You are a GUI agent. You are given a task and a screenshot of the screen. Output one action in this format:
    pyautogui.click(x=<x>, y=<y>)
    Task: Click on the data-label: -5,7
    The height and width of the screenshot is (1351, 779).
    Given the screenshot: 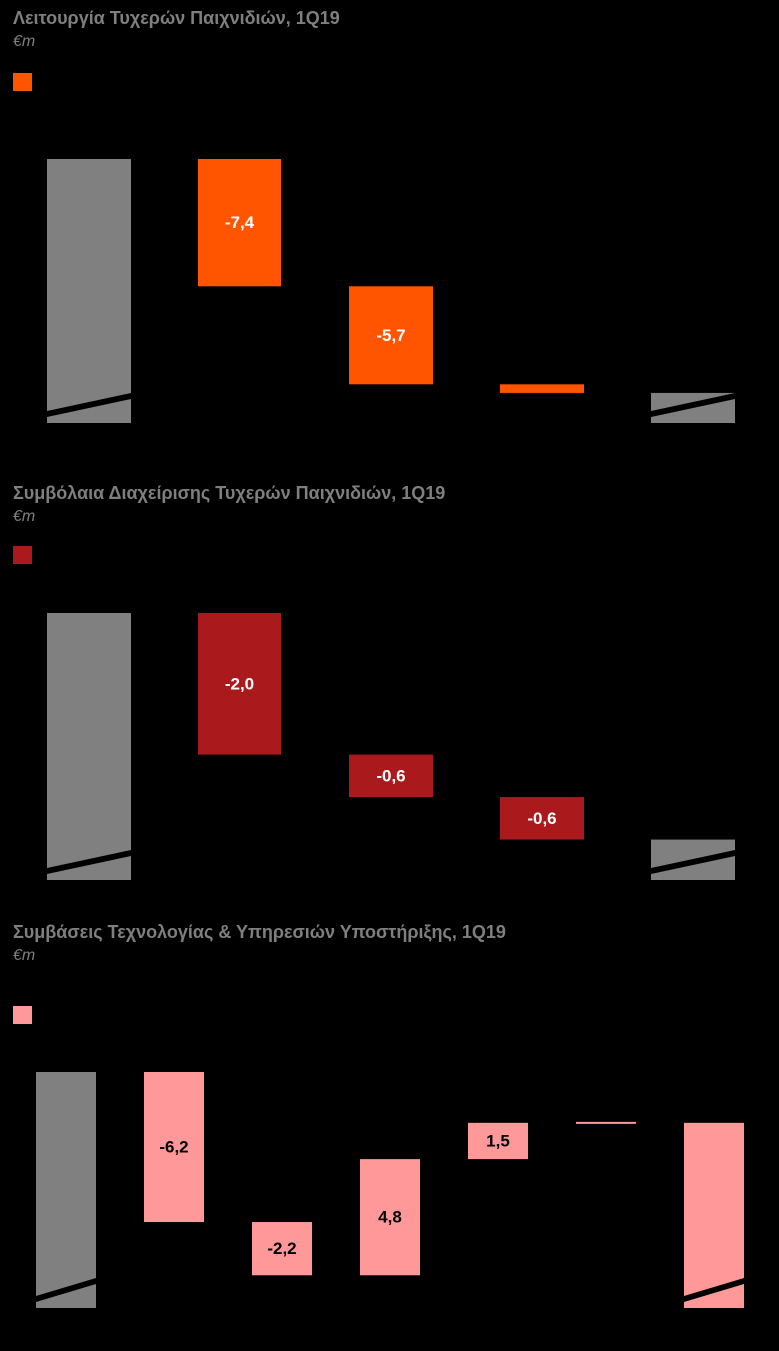 What is the action you would take?
    pyautogui.click(x=390, y=335)
    